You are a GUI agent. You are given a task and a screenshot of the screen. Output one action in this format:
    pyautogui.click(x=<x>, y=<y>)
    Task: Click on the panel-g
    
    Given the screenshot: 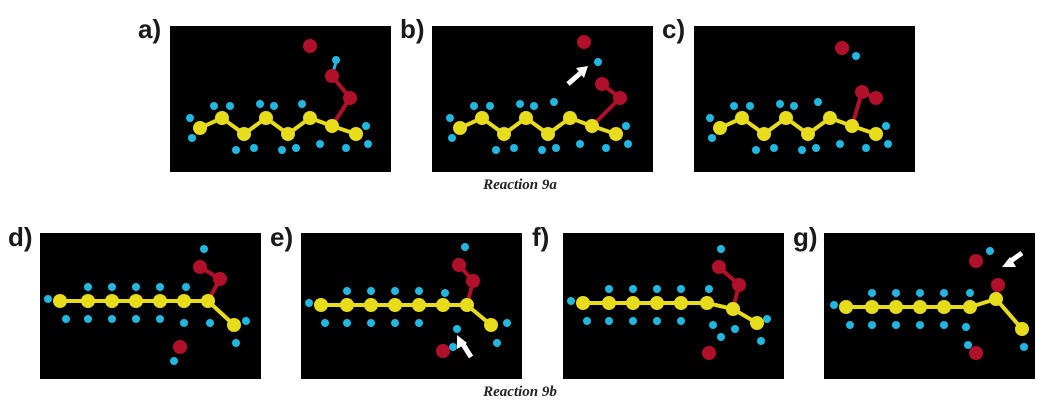 What is the action you would take?
    pyautogui.click(x=929, y=306)
    